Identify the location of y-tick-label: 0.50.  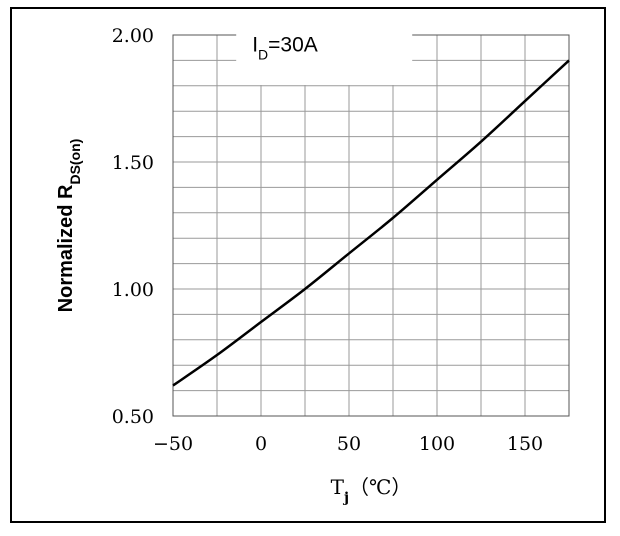
(133, 417).